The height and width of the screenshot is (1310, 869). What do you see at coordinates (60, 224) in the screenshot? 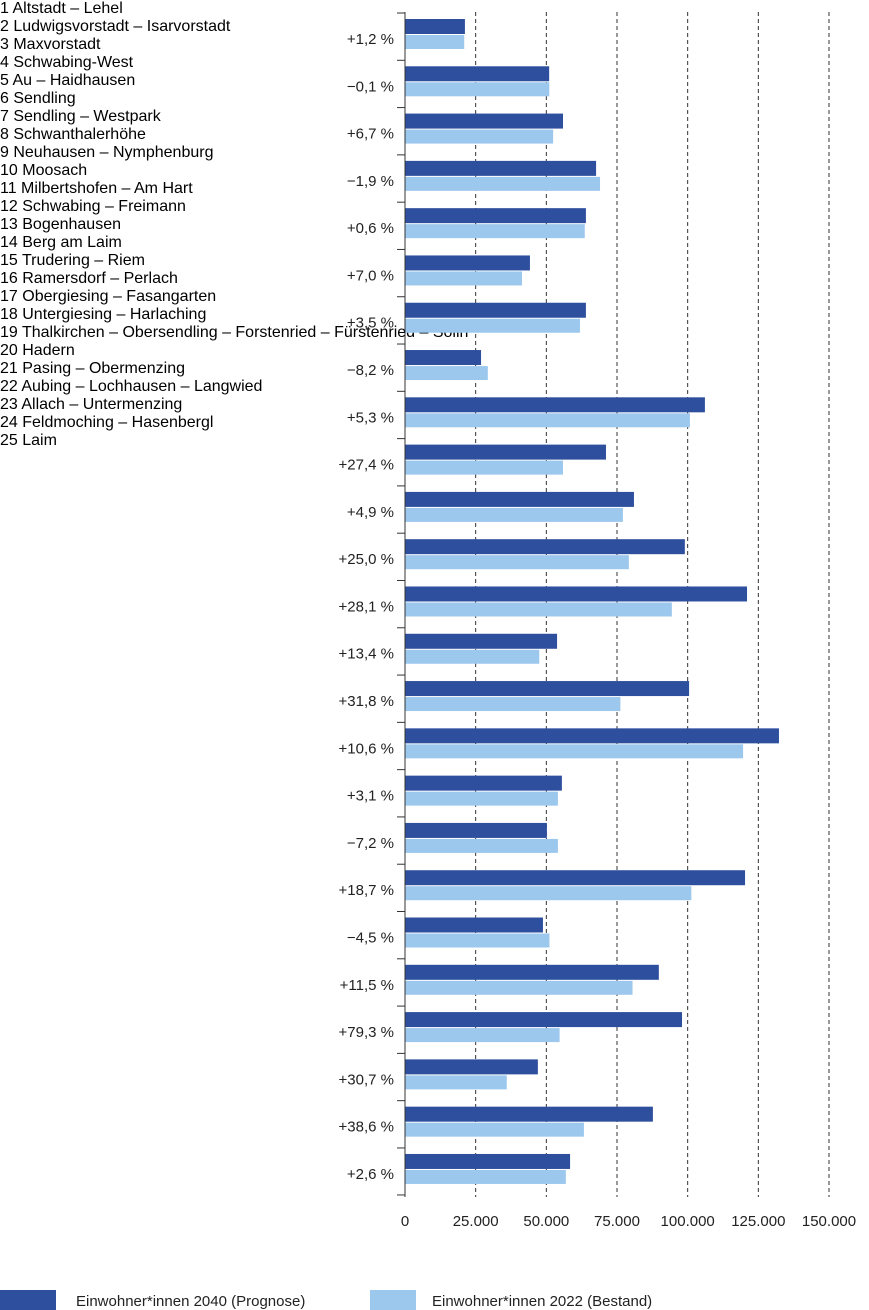
I see `category-label: 13 Bogenhausen` at bounding box center [60, 224].